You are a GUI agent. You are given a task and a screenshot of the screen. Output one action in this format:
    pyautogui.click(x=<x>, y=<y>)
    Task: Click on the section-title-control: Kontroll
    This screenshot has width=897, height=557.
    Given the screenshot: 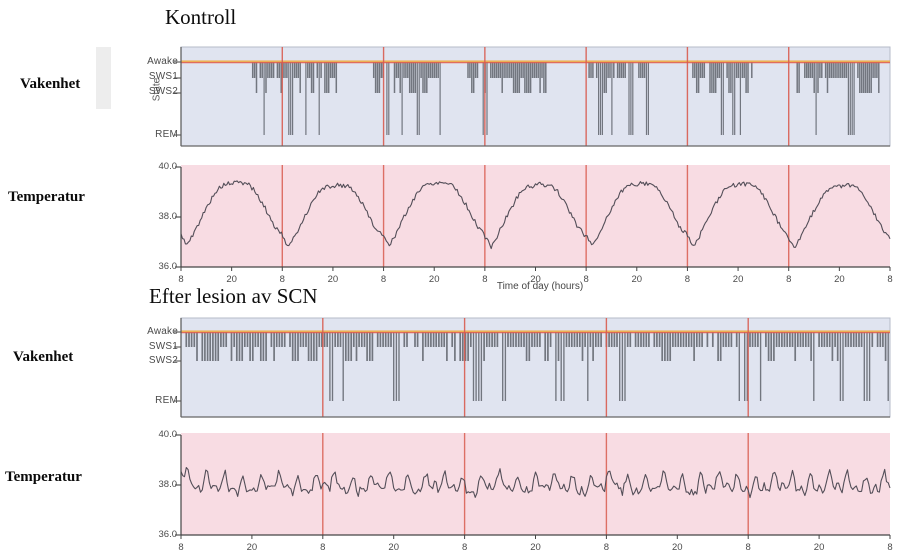 What is the action you would take?
    pyautogui.click(x=201, y=17)
    